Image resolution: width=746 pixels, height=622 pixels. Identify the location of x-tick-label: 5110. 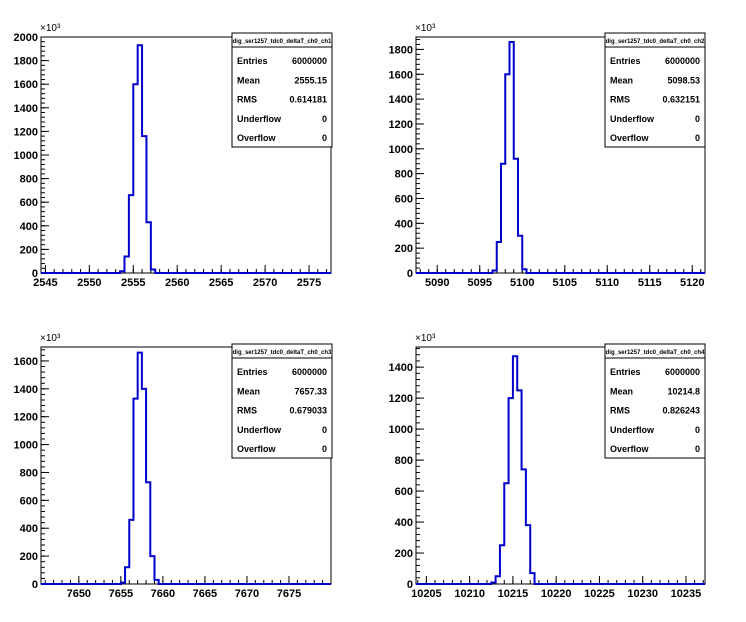
(607, 283).